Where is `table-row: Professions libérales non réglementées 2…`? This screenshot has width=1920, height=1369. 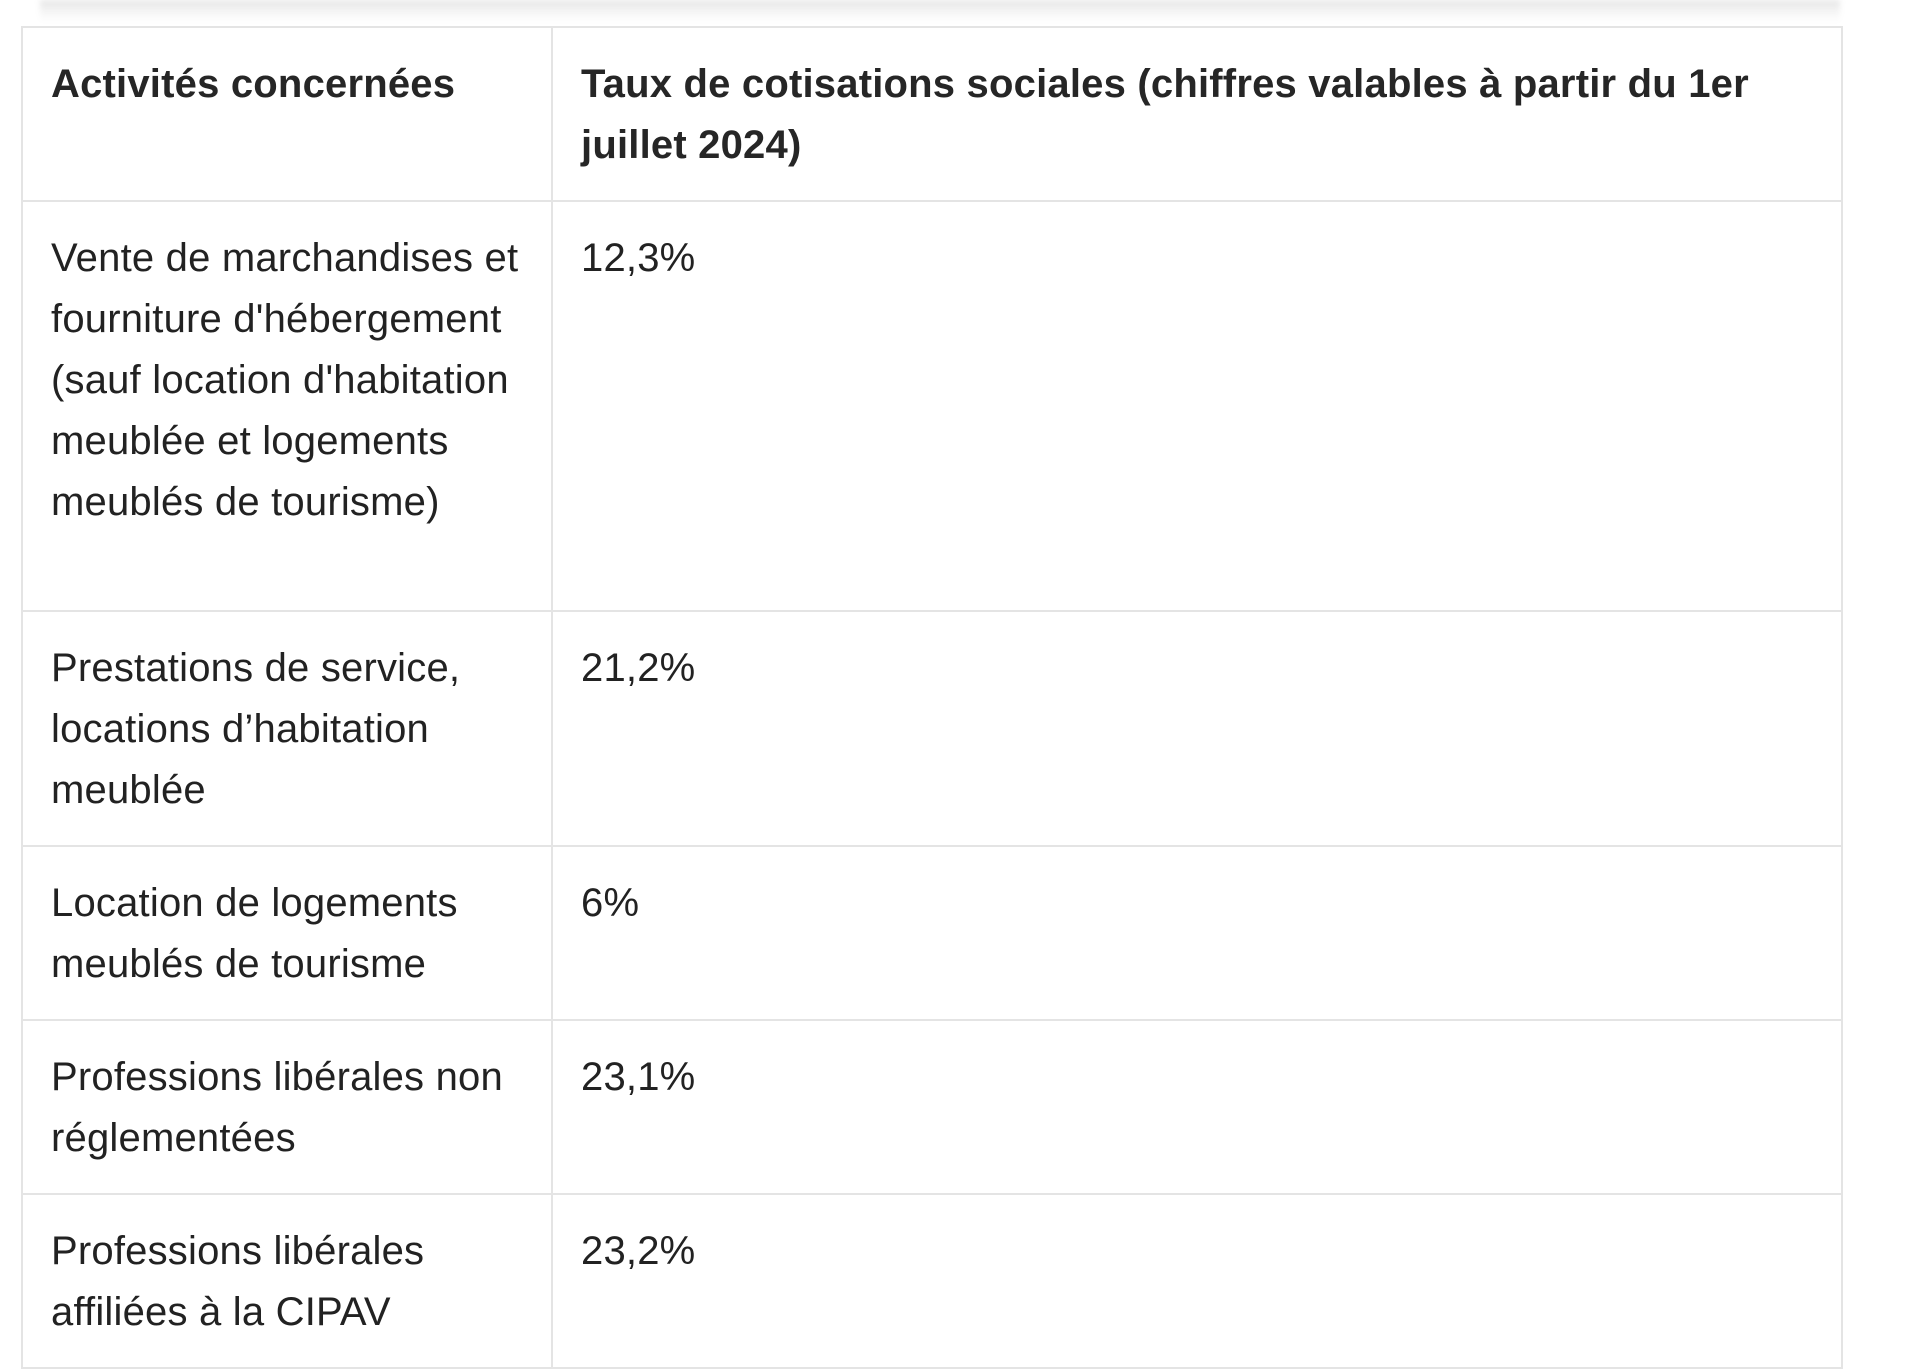 table-row: Professions libérales non réglementées 2… is located at coordinates (932, 1107).